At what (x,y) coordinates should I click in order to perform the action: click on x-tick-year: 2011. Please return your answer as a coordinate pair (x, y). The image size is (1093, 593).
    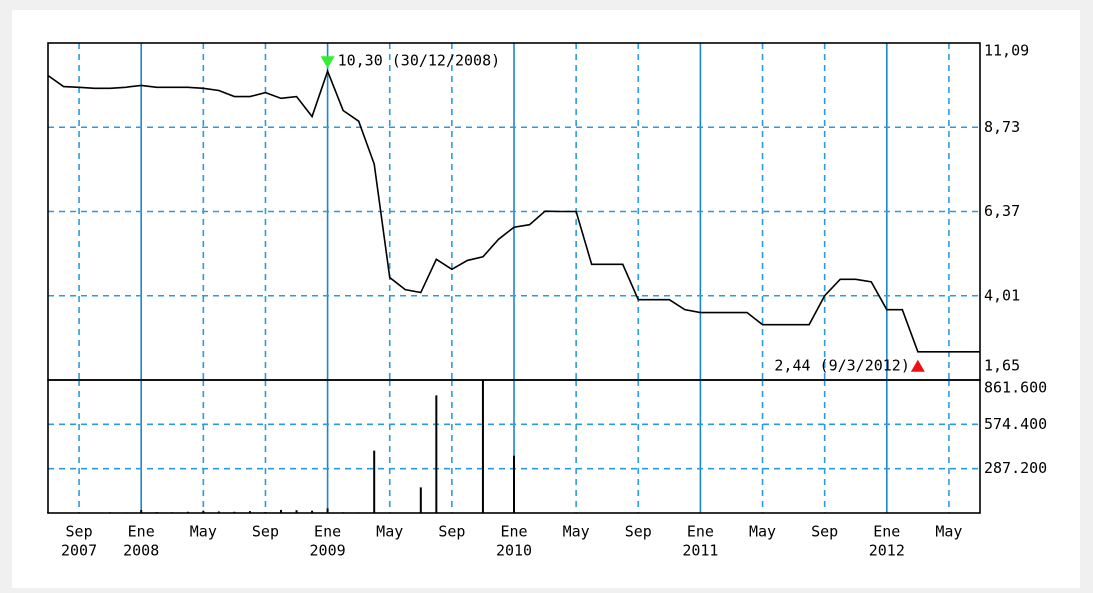
    Looking at the image, I should click on (700, 551).